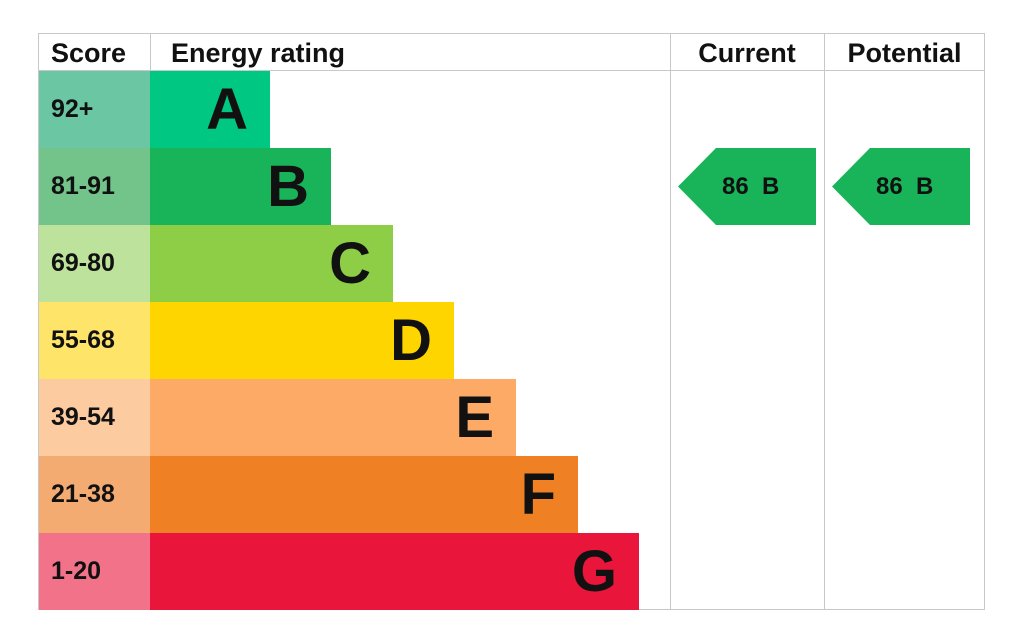 Image resolution: width=1024 pixels, height=621 pixels. What do you see at coordinates (227, 109) in the screenshot?
I see `rating-letter: A` at bounding box center [227, 109].